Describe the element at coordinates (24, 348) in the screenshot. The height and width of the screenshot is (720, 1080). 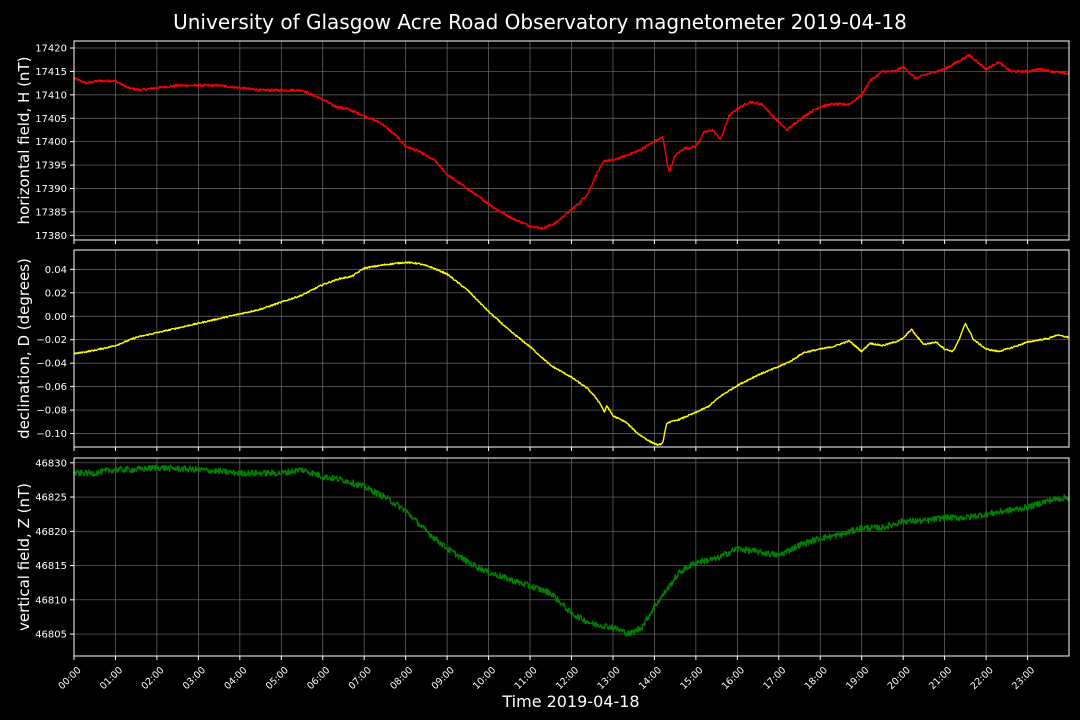
I see `y-axis-label: declination, D (degrees)` at that location.